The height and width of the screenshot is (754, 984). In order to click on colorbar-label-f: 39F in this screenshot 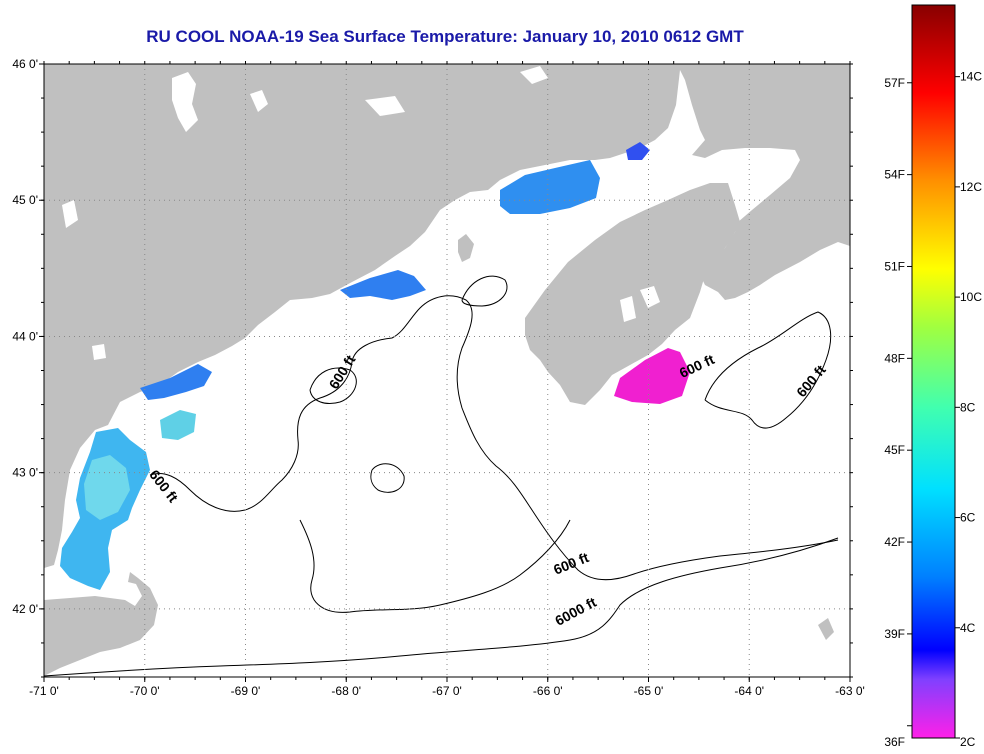, I will do `click(894, 634)`.